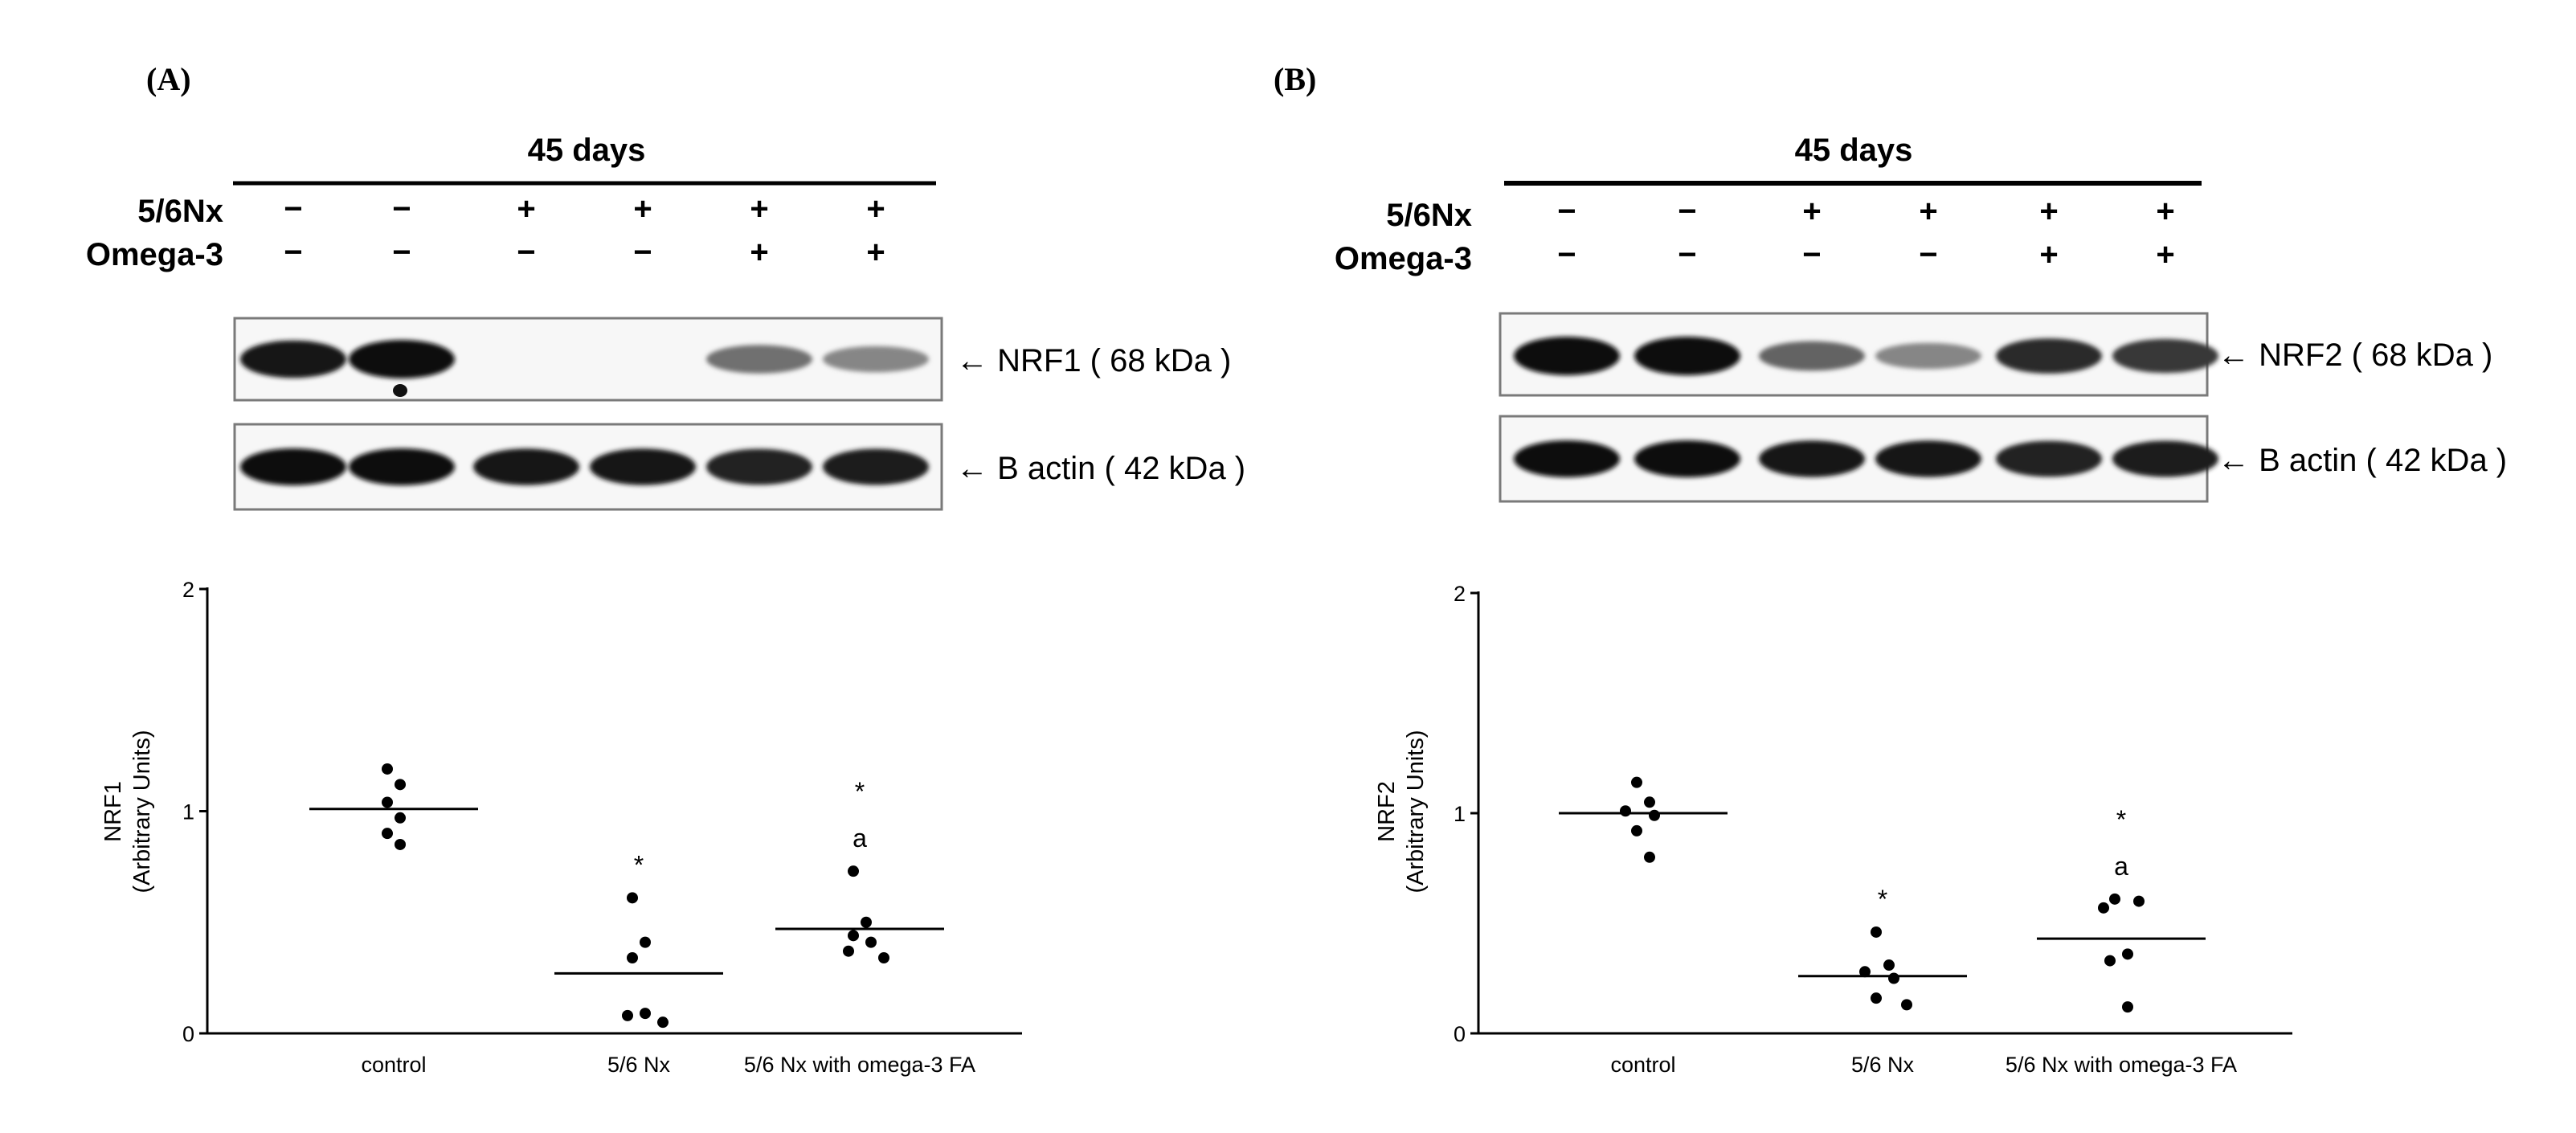  Describe the element at coordinates (1094, 361) in the screenshot. I see `target-band-label: ← NRF1 ( 68 kDa )` at that location.